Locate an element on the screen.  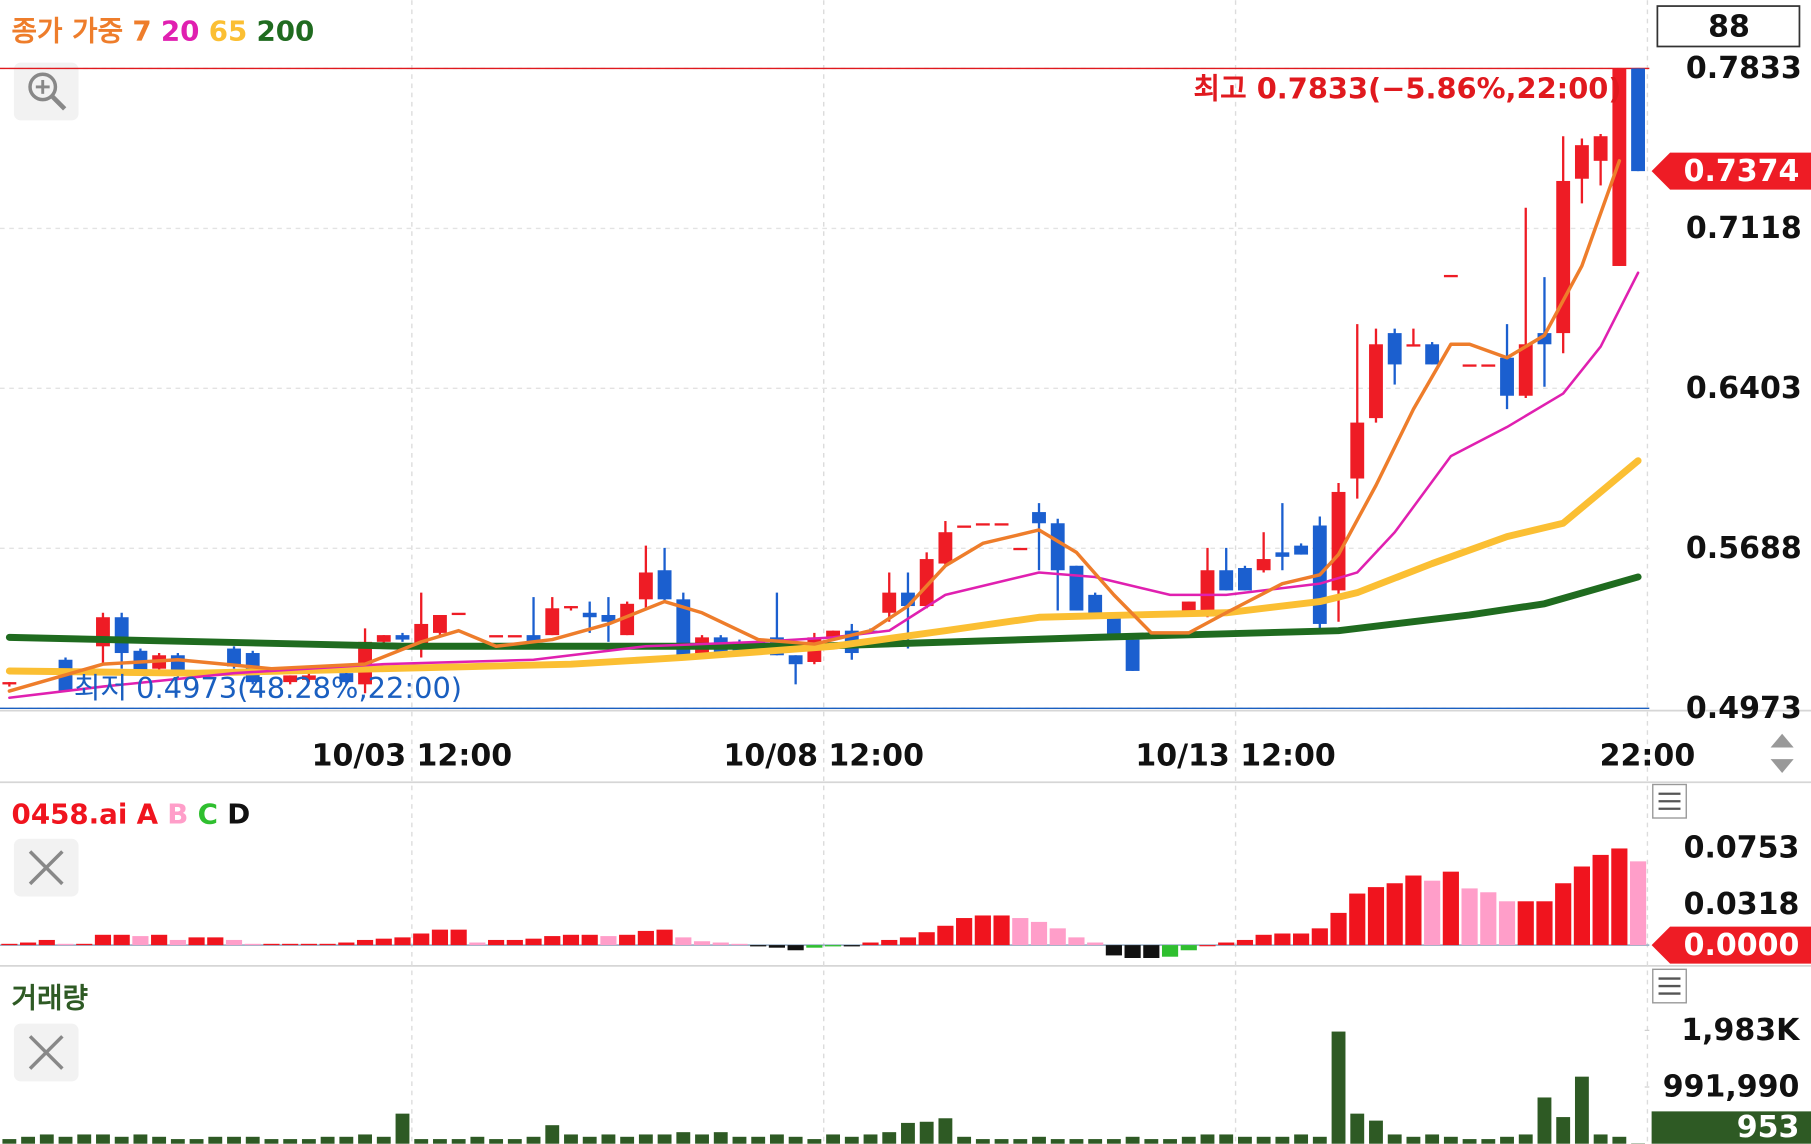
legend-item: 200 is located at coordinates (286, 31).